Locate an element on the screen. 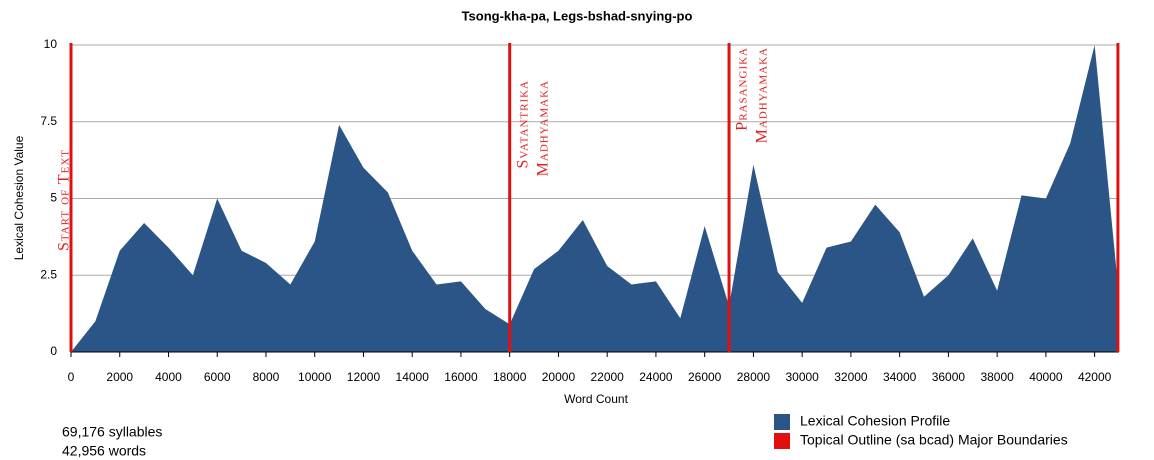 The height and width of the screenshot is (460, 1154). chart-title: Tsong-kha-pa, Legs-bshad-snying-po is located at coordinates (577, 15).